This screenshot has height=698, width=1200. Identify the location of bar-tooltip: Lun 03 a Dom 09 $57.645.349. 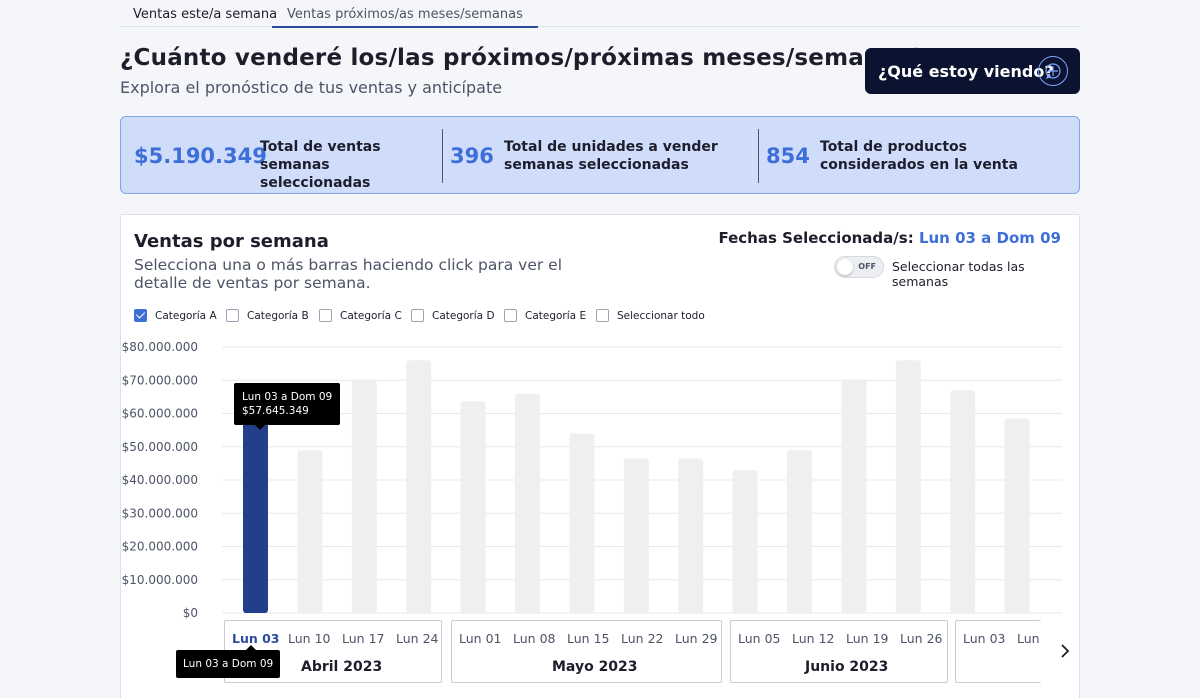
(287, 406).